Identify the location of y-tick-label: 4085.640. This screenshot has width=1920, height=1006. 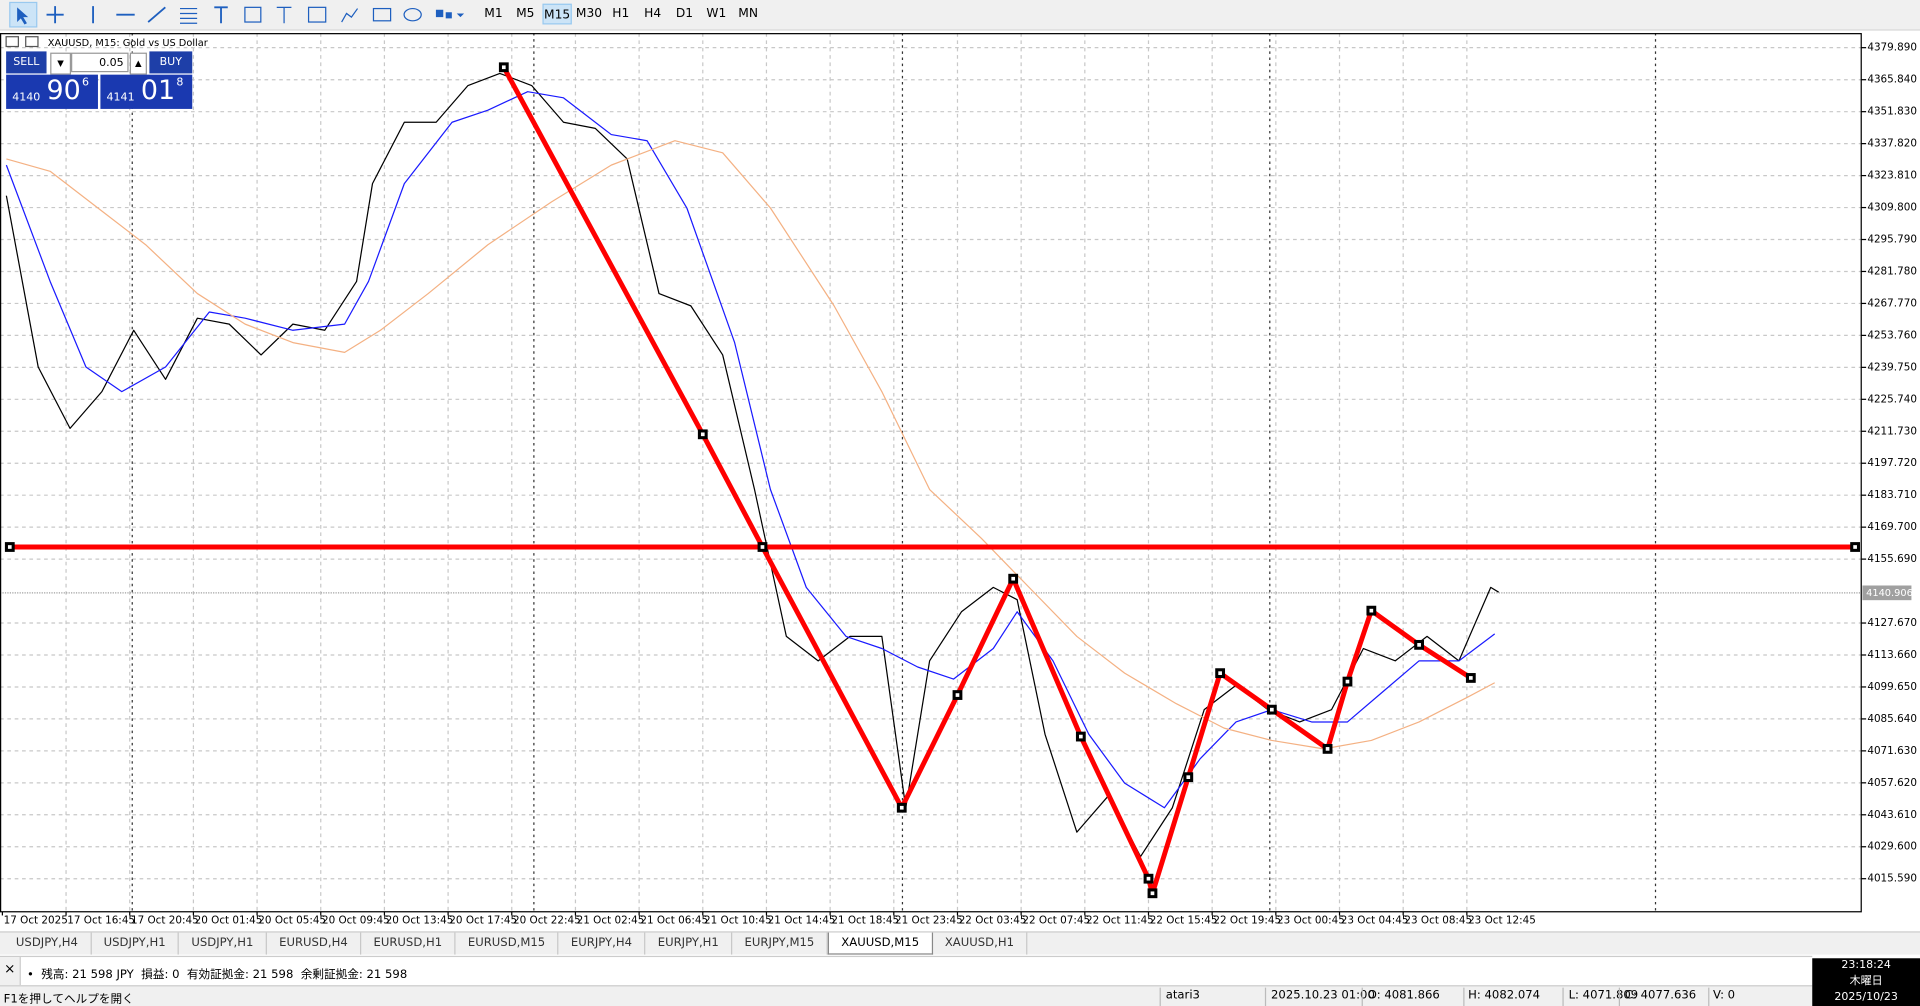
(1892, 719).